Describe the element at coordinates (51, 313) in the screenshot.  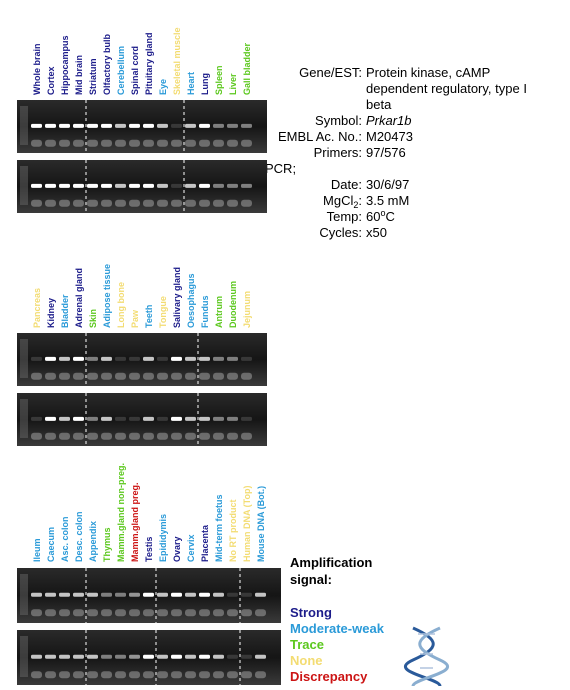
I see `lane-label: Kidney` at that location.